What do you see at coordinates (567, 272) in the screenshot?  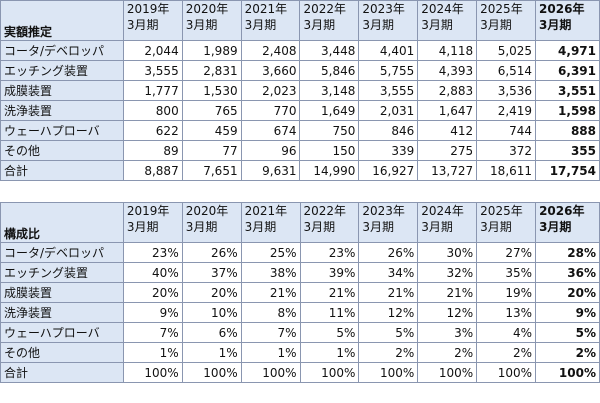 I see `table-cell: 36%` at bounding box center [567, 272].